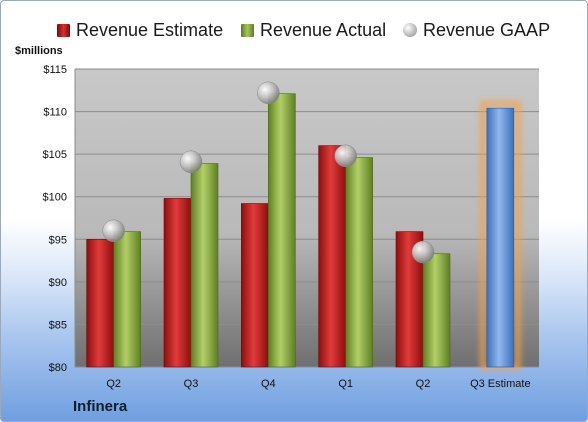 The height and width of the screenshot is (422, 588). I want to click on y-tick-label: $90, so click(58, 283).